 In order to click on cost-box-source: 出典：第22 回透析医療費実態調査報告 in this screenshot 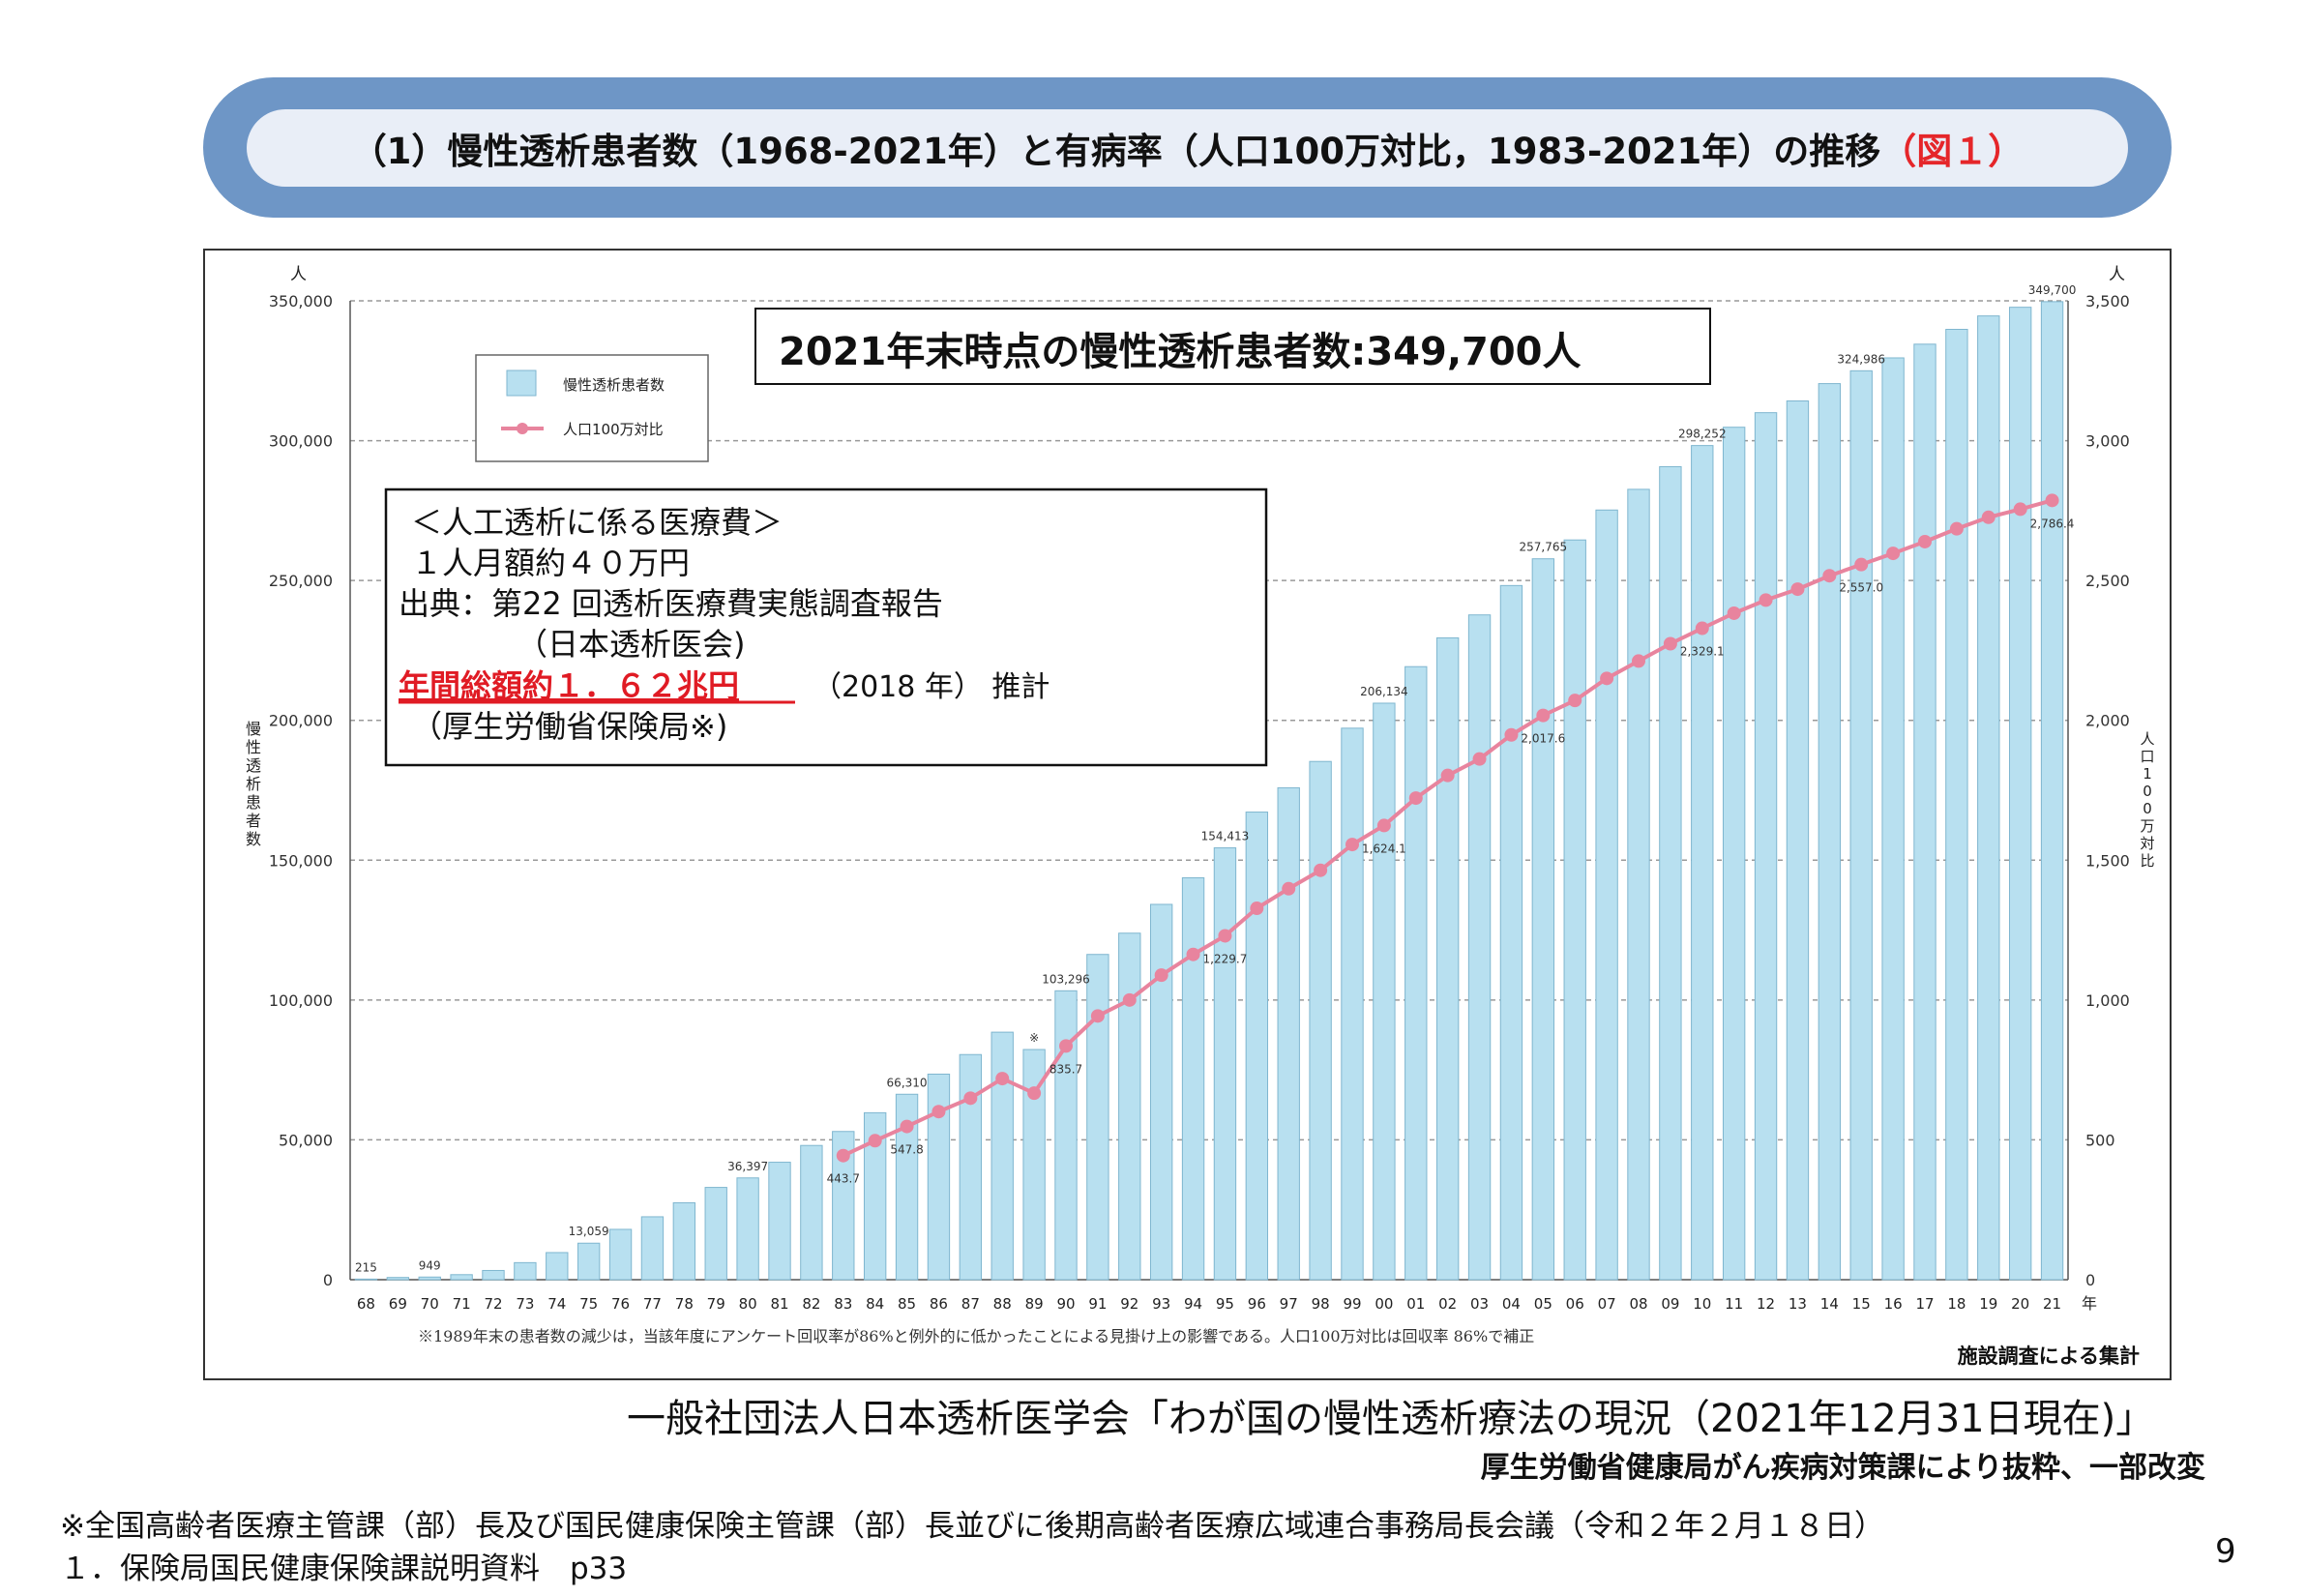, I will do `click(671, 603)`.